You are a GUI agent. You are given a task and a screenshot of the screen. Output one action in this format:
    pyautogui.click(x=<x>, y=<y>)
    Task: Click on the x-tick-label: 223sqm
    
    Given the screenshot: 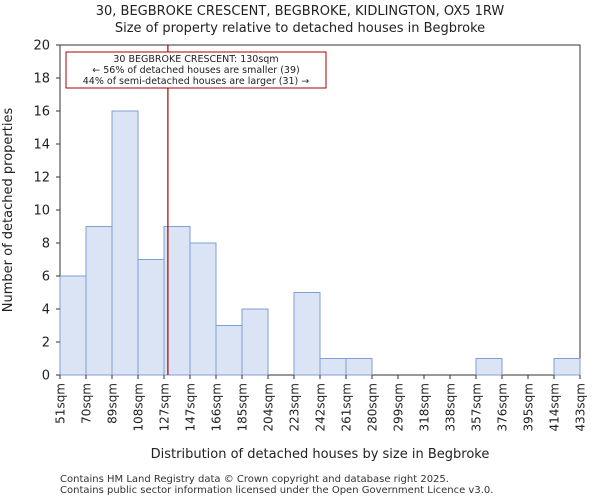 What is the action you would take?
    pyautogui.click(x=295, y=407)
    